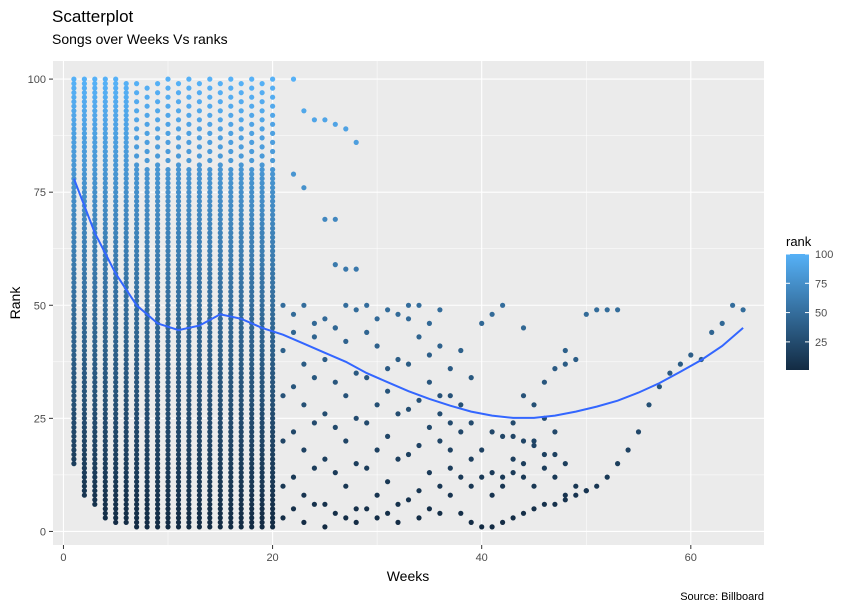  What do you see at coordinates (93, 16) in the screenshot?
I see `chart-title: Scatterplot` at bounding box center [93, 16].